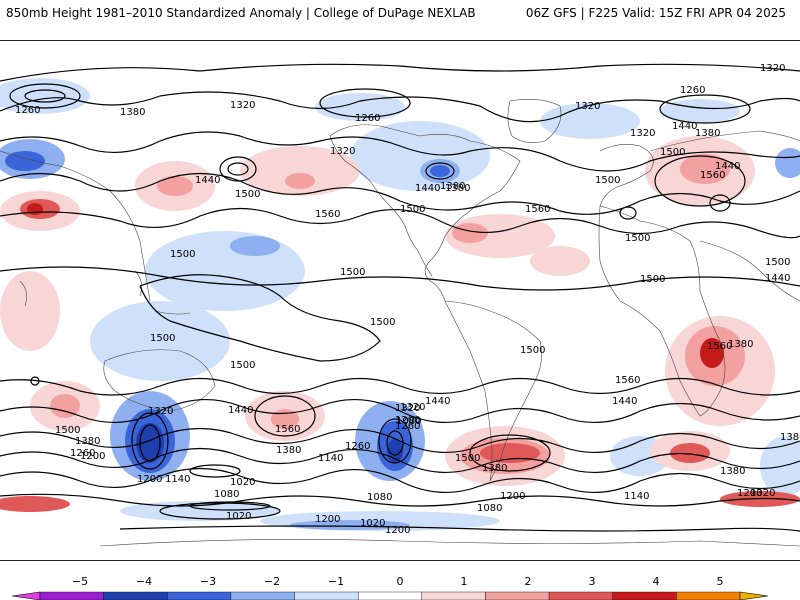  I want to click on colorbar-tick-label: 2, so click(528, 581).